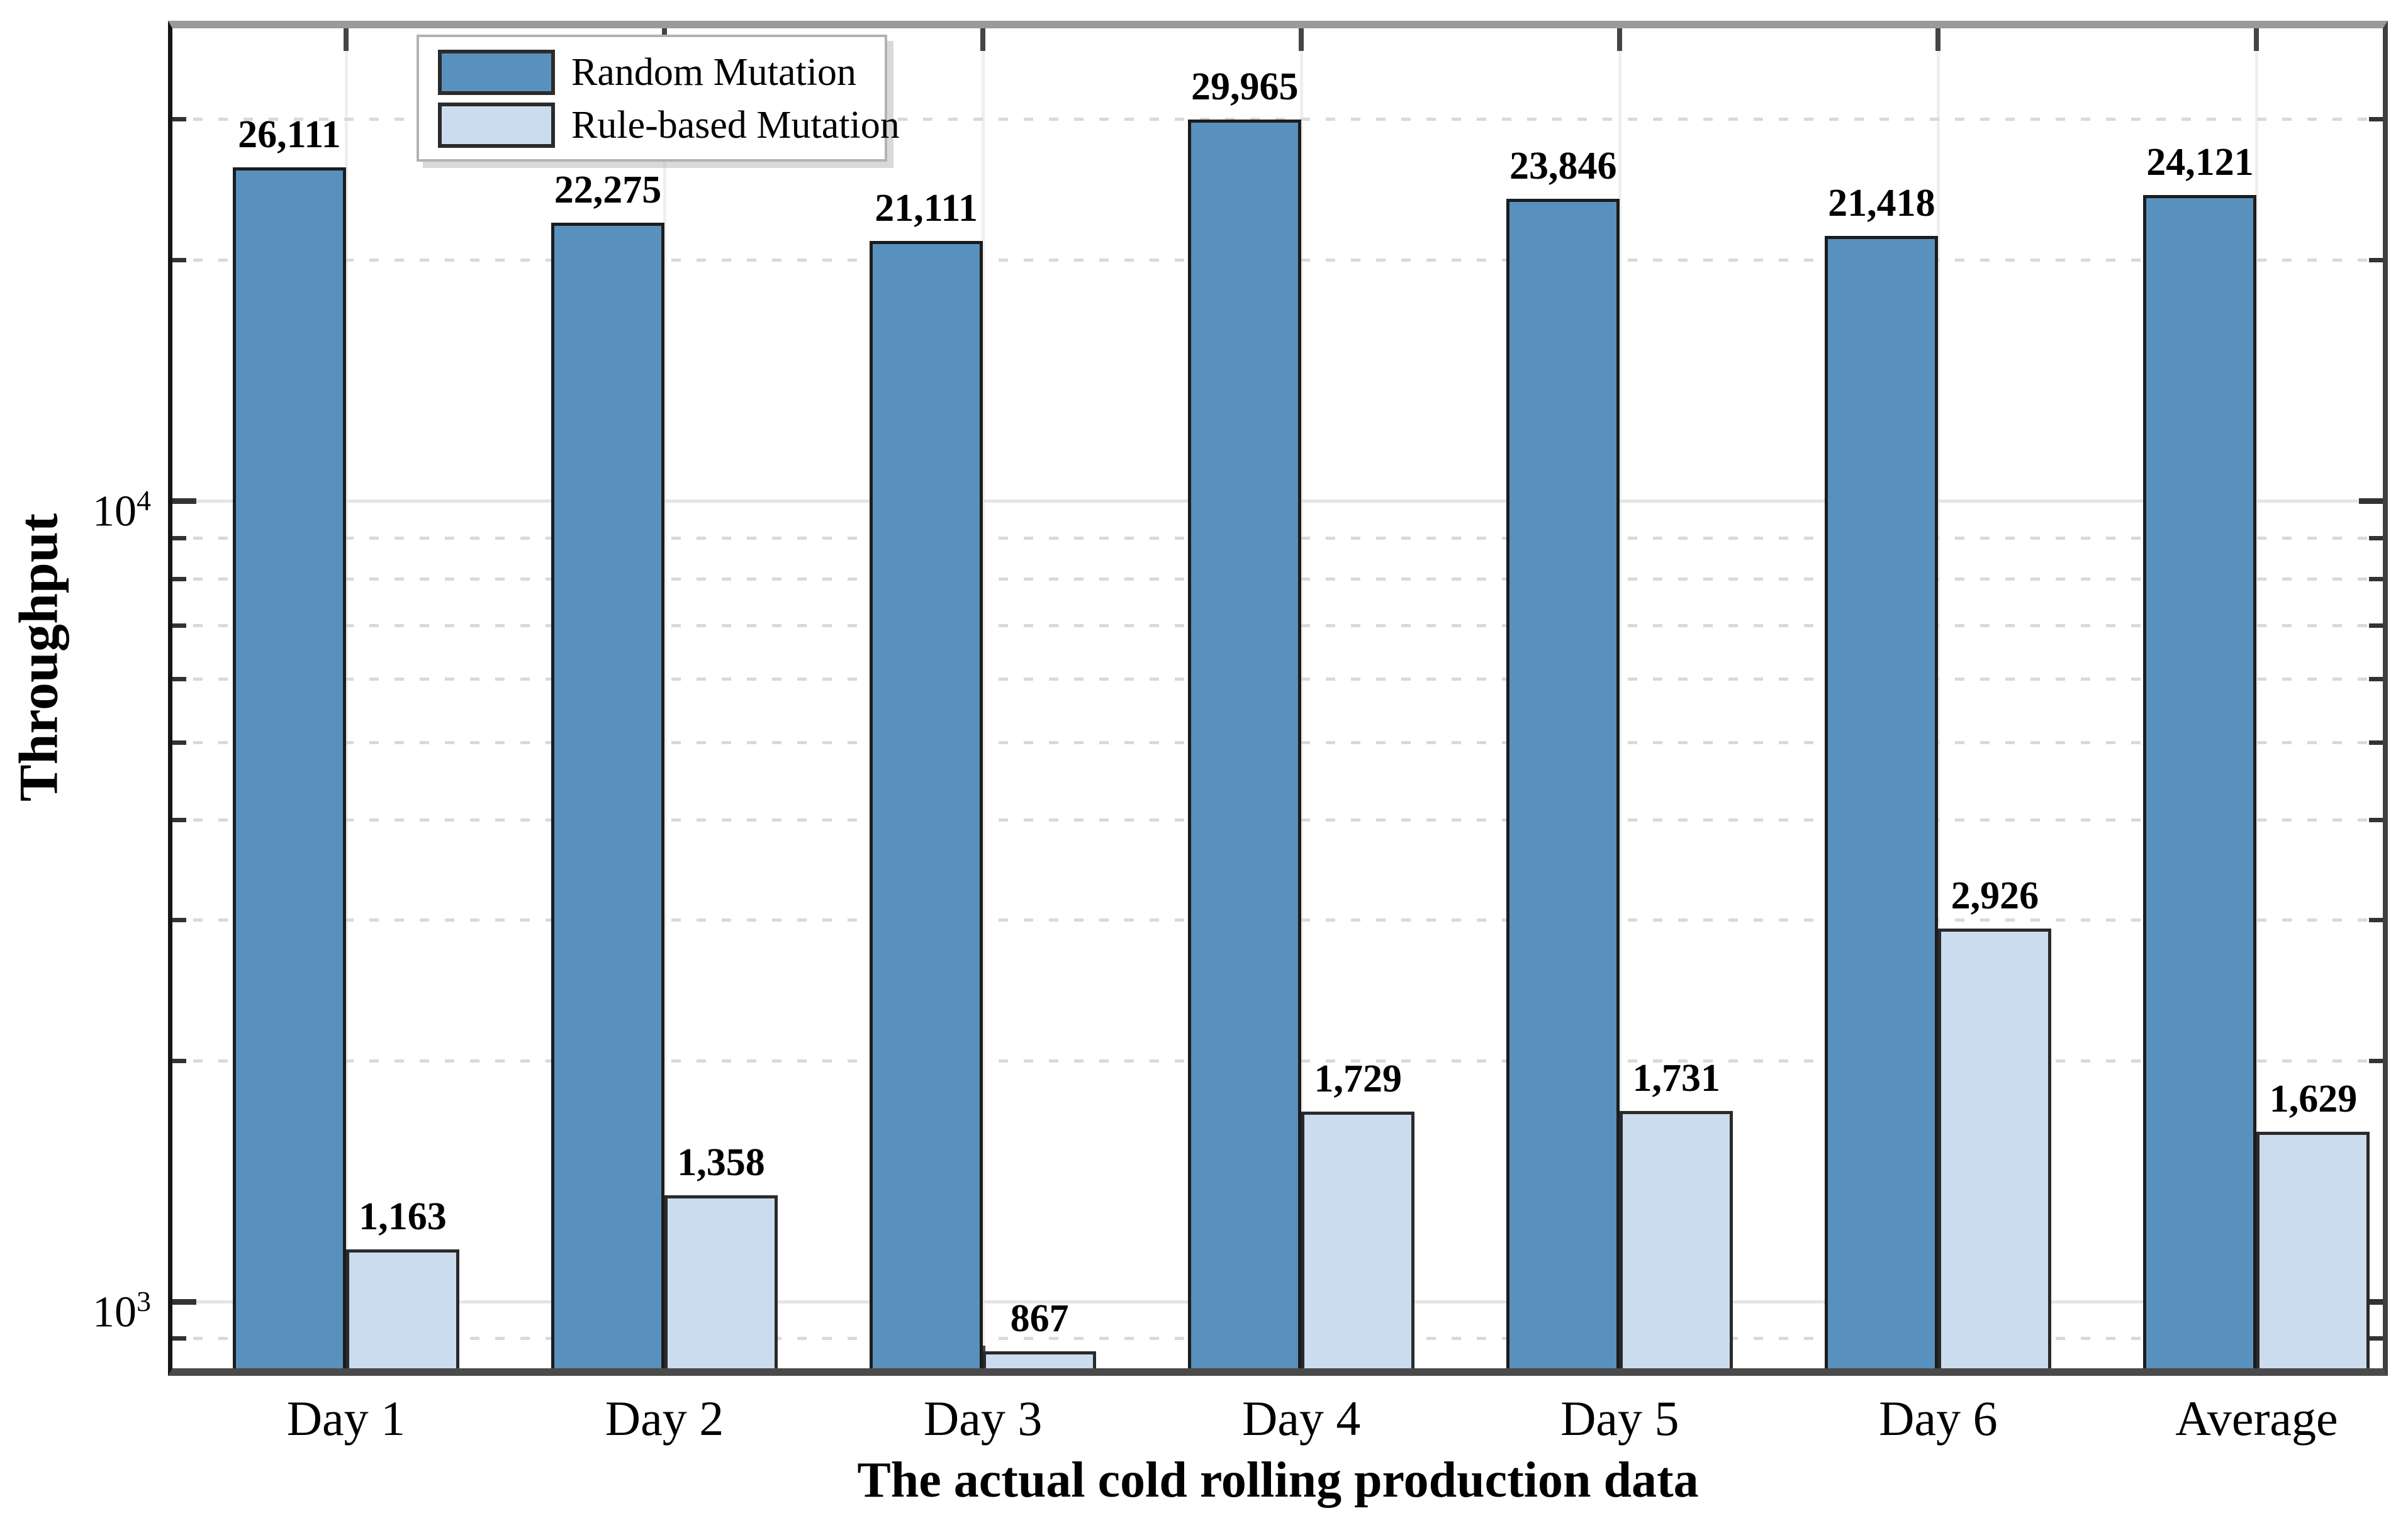  What do you see at coordinates (2200, 785) in the screenshot?
I see `bar-random-mutation-average` at bounding box center [2200, 785].